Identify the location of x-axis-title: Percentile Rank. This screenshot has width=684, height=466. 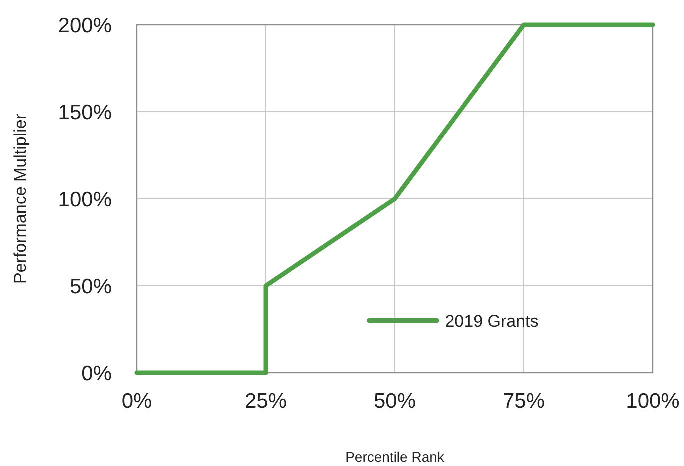
(396, 457).